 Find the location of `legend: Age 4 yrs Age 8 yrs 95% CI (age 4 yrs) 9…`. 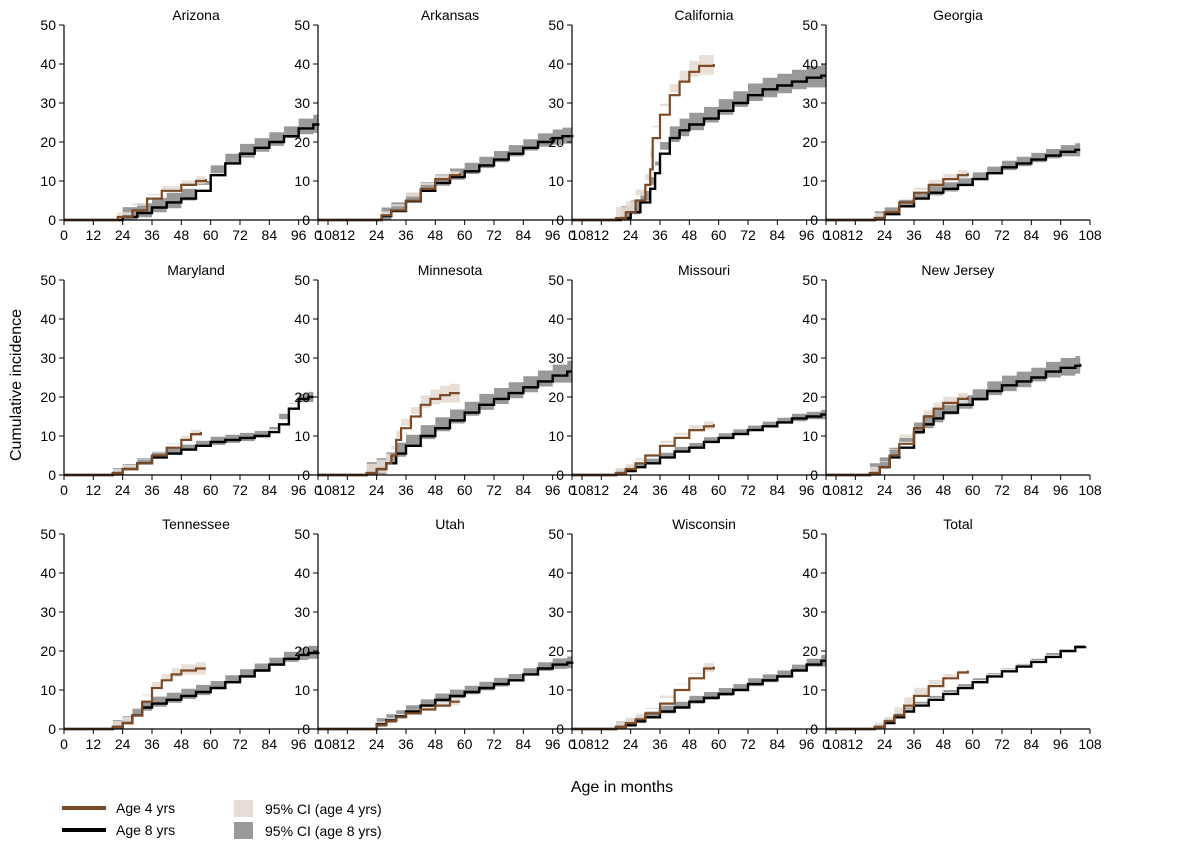

legend: Age 4 yrs Age 8 yrs 95% CI (age 4 yrs) 9… is located at coordinates (262, 823).